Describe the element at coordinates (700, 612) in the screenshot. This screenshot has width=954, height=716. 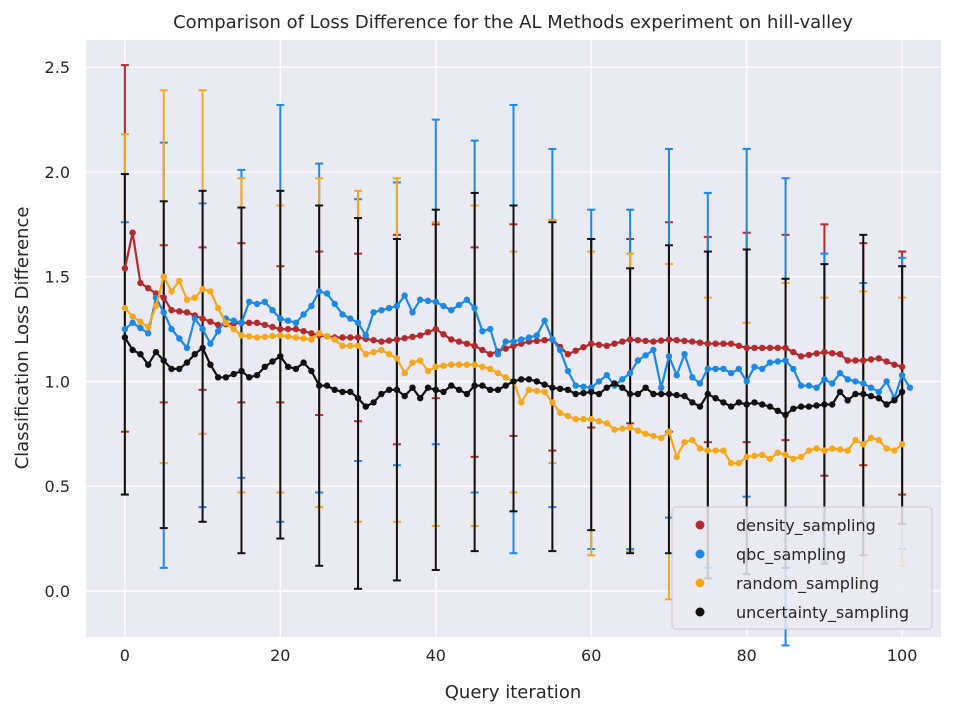
I see `legend-marker-uncertainty-sampling` at that location.